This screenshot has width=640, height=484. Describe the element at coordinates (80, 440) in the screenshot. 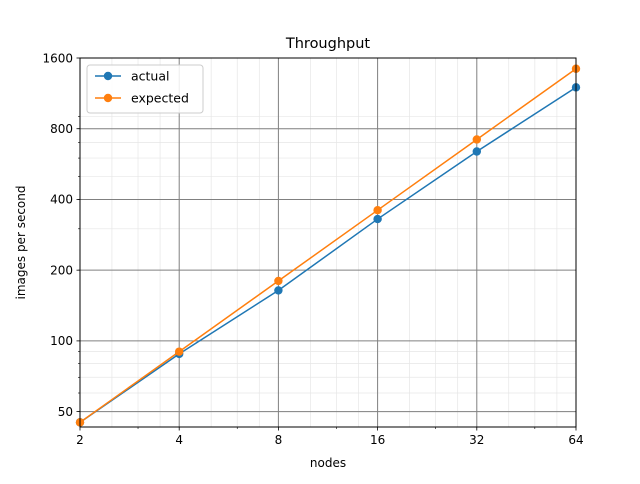

I see `x-tick-label: 2` at that location.